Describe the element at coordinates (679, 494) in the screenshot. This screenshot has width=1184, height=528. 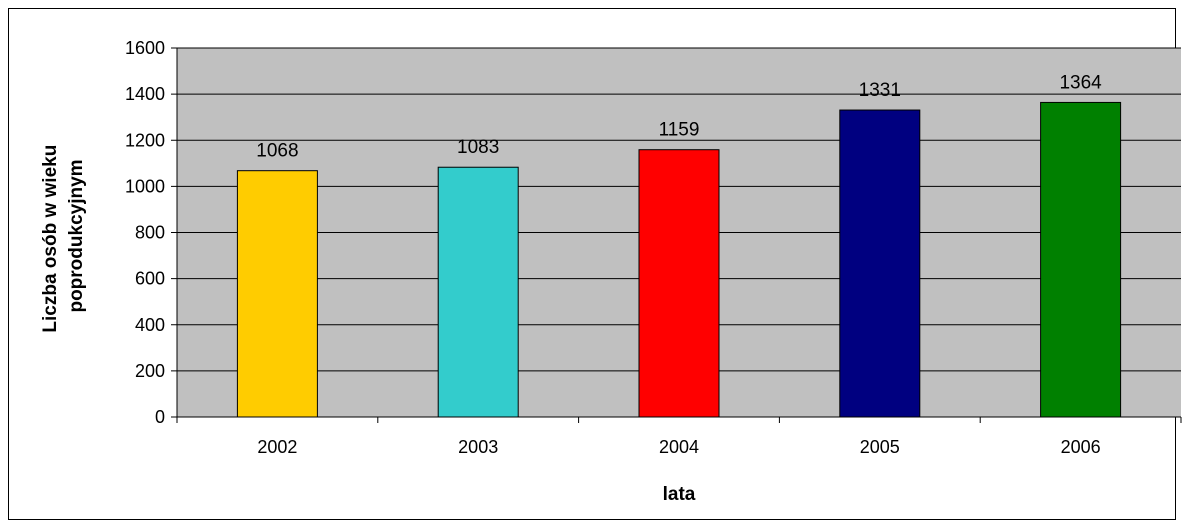
I see `x-axis-title: lata` at that location.